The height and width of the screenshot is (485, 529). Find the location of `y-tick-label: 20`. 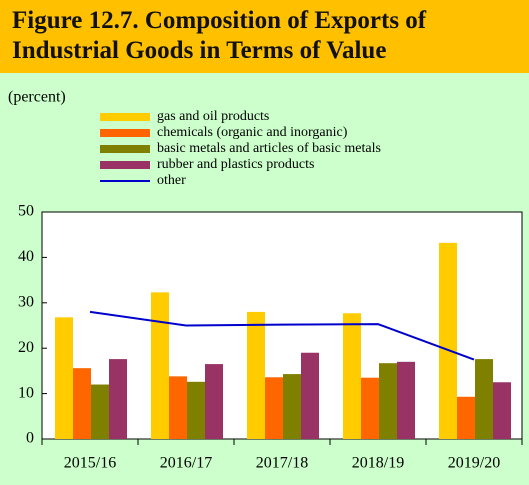

y-tick-label: 20 is located at coordinates (26, 347).